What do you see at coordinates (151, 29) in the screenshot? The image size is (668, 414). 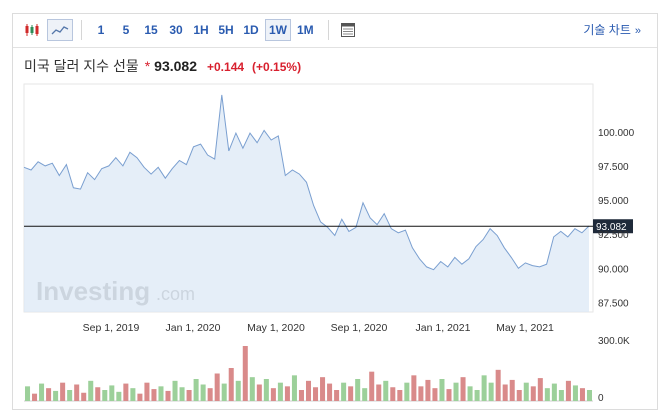 I see `interval-button-15: 15` at bounding box center [151, 29].